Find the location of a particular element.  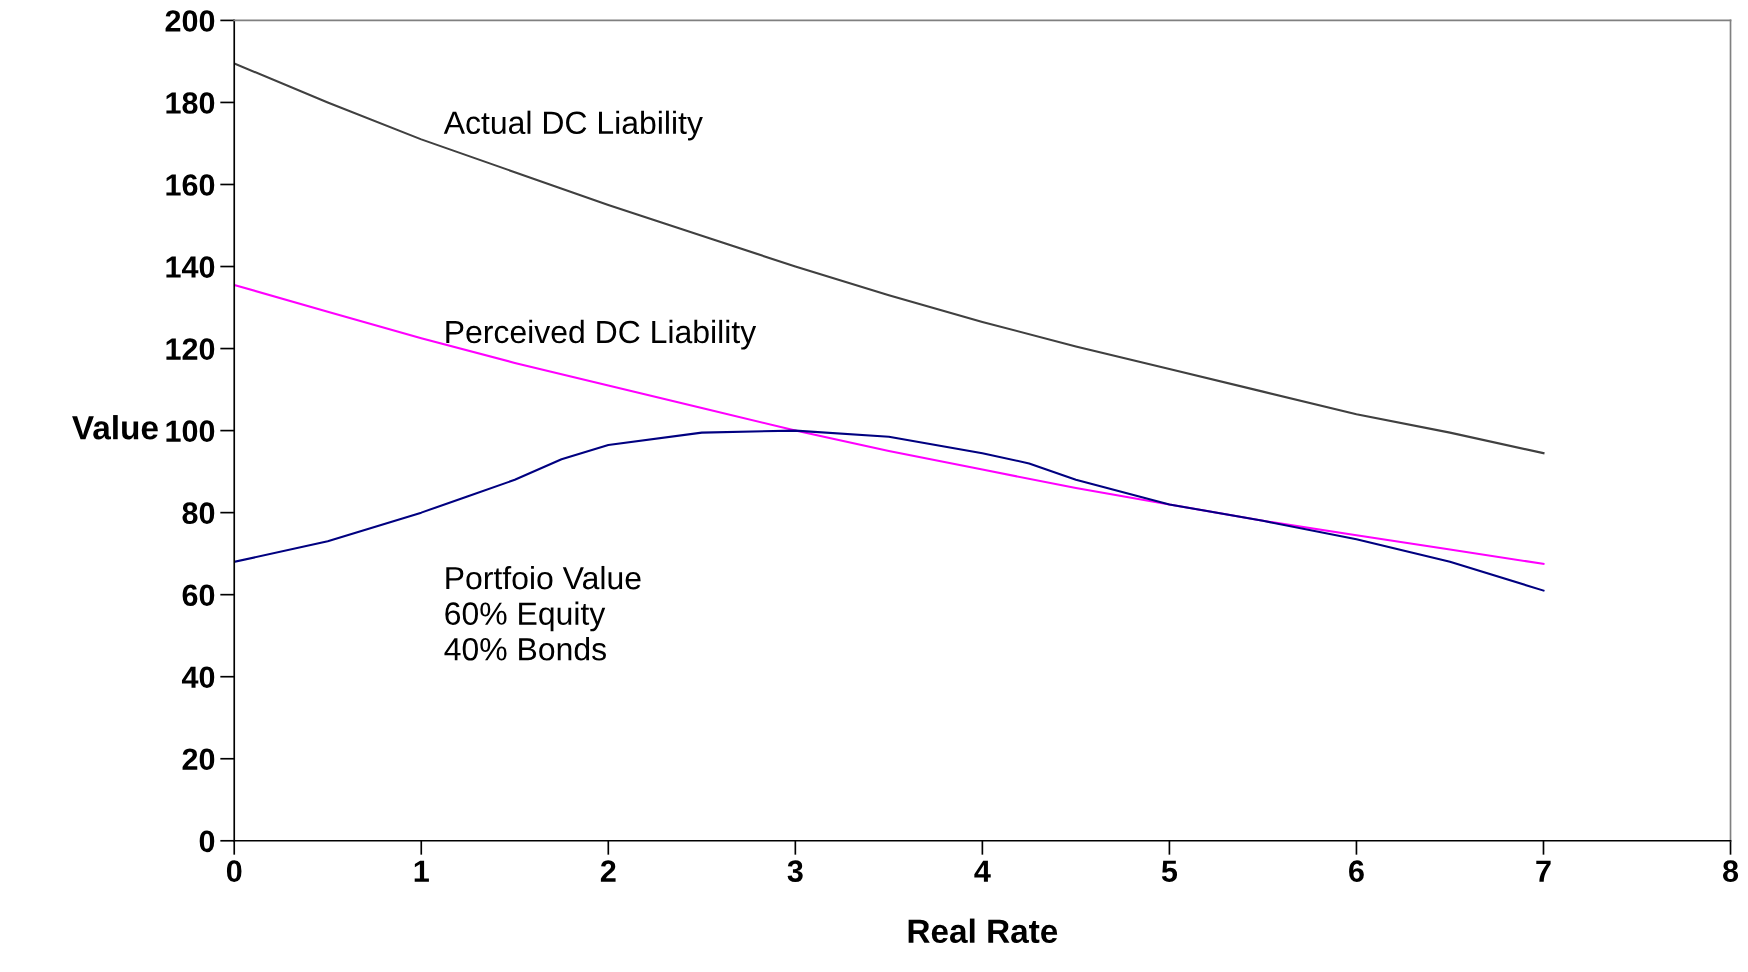

line-series is located at coordinates (889, 510).